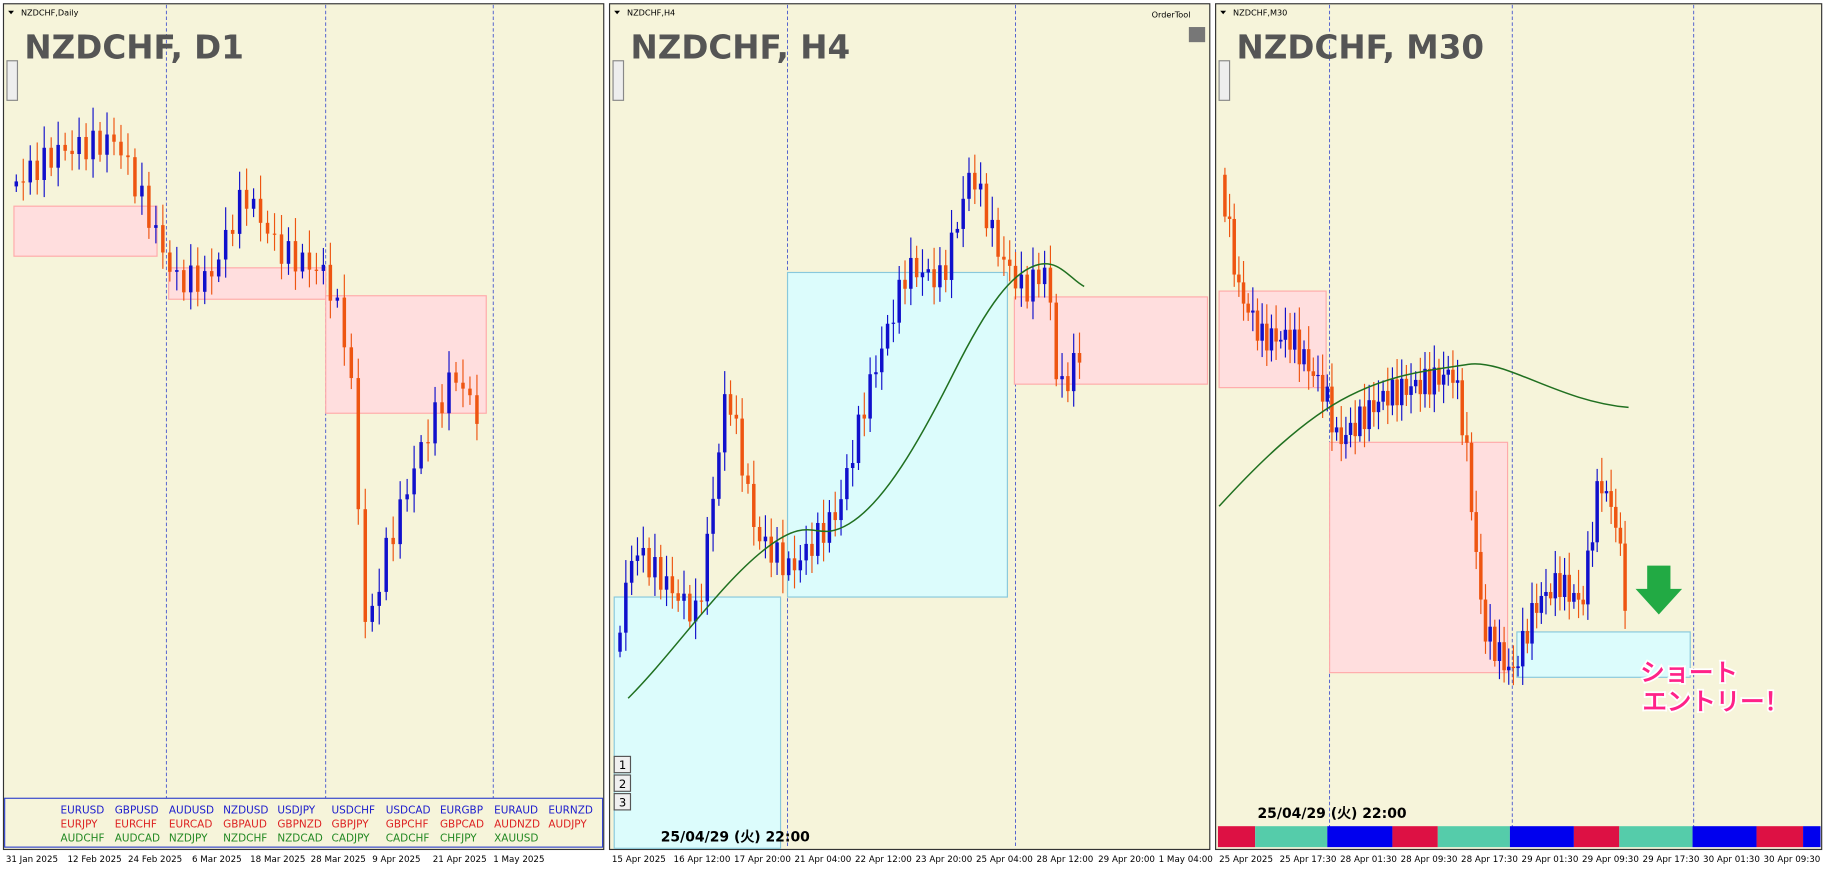 The width and height of the screenshot is (1824, 873). What do you see at coordinates (338, 860) in the screenshot?
I see `x-axis-label: 28 Mar 2025` at bounding box center [338, 860].